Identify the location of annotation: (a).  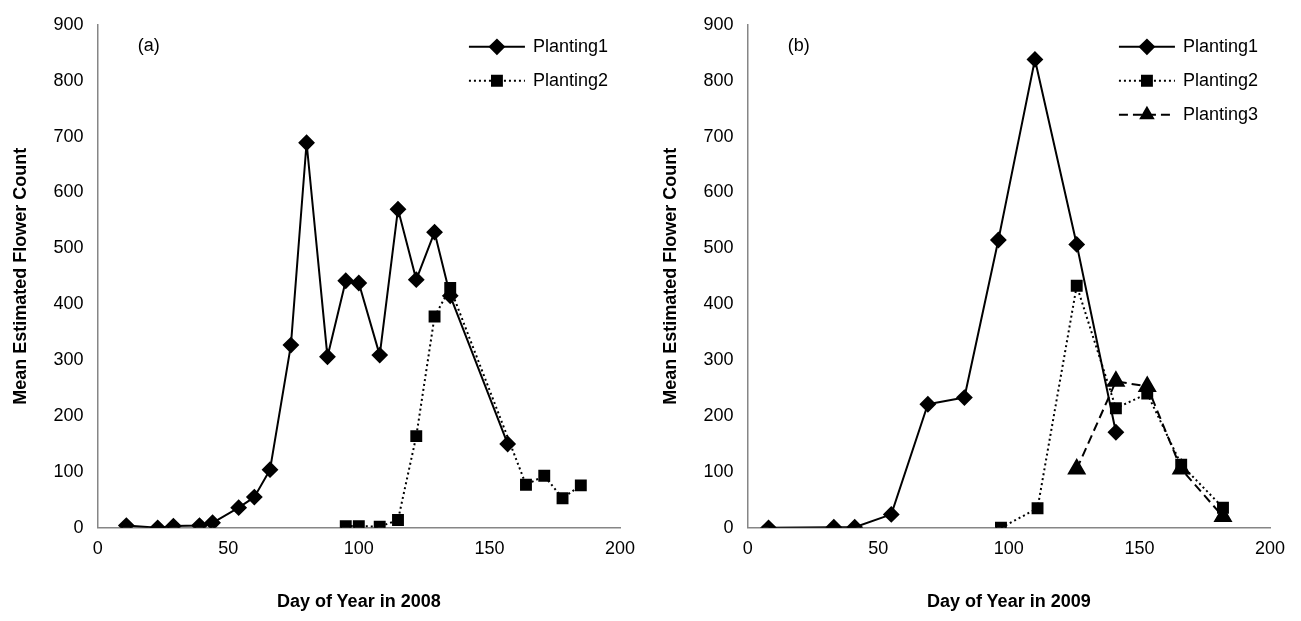
(148, 44).